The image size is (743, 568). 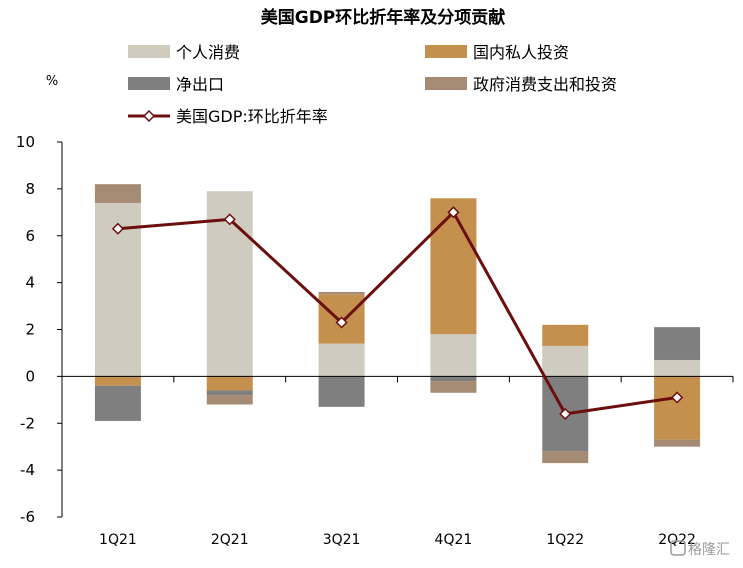 What do you see at coordinates (118, 540) in the screenshot?
I see `x-tick-label: 1Q21` at bounding box center [118, 540].